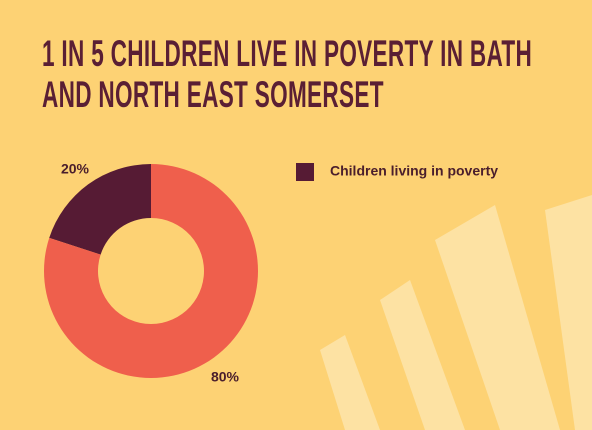  What do you see at coordinates (75, 169) in the screenshot?
I see `data-label: 20%` at bounding box center [75, 169].